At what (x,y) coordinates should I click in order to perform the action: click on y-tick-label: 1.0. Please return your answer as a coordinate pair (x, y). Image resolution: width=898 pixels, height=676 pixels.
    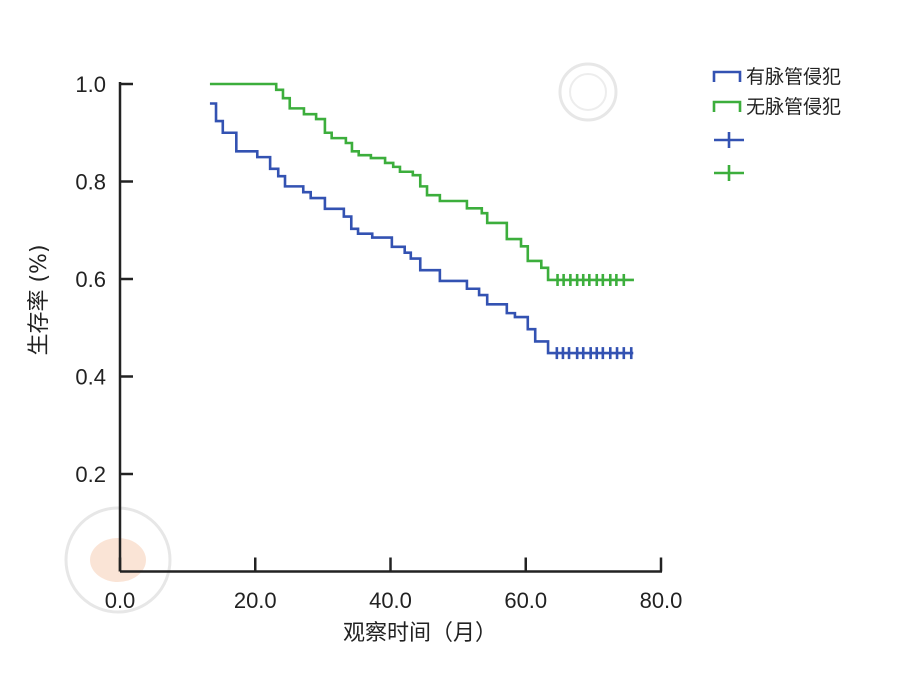
    Looking at the image, I should click on (90, 84).